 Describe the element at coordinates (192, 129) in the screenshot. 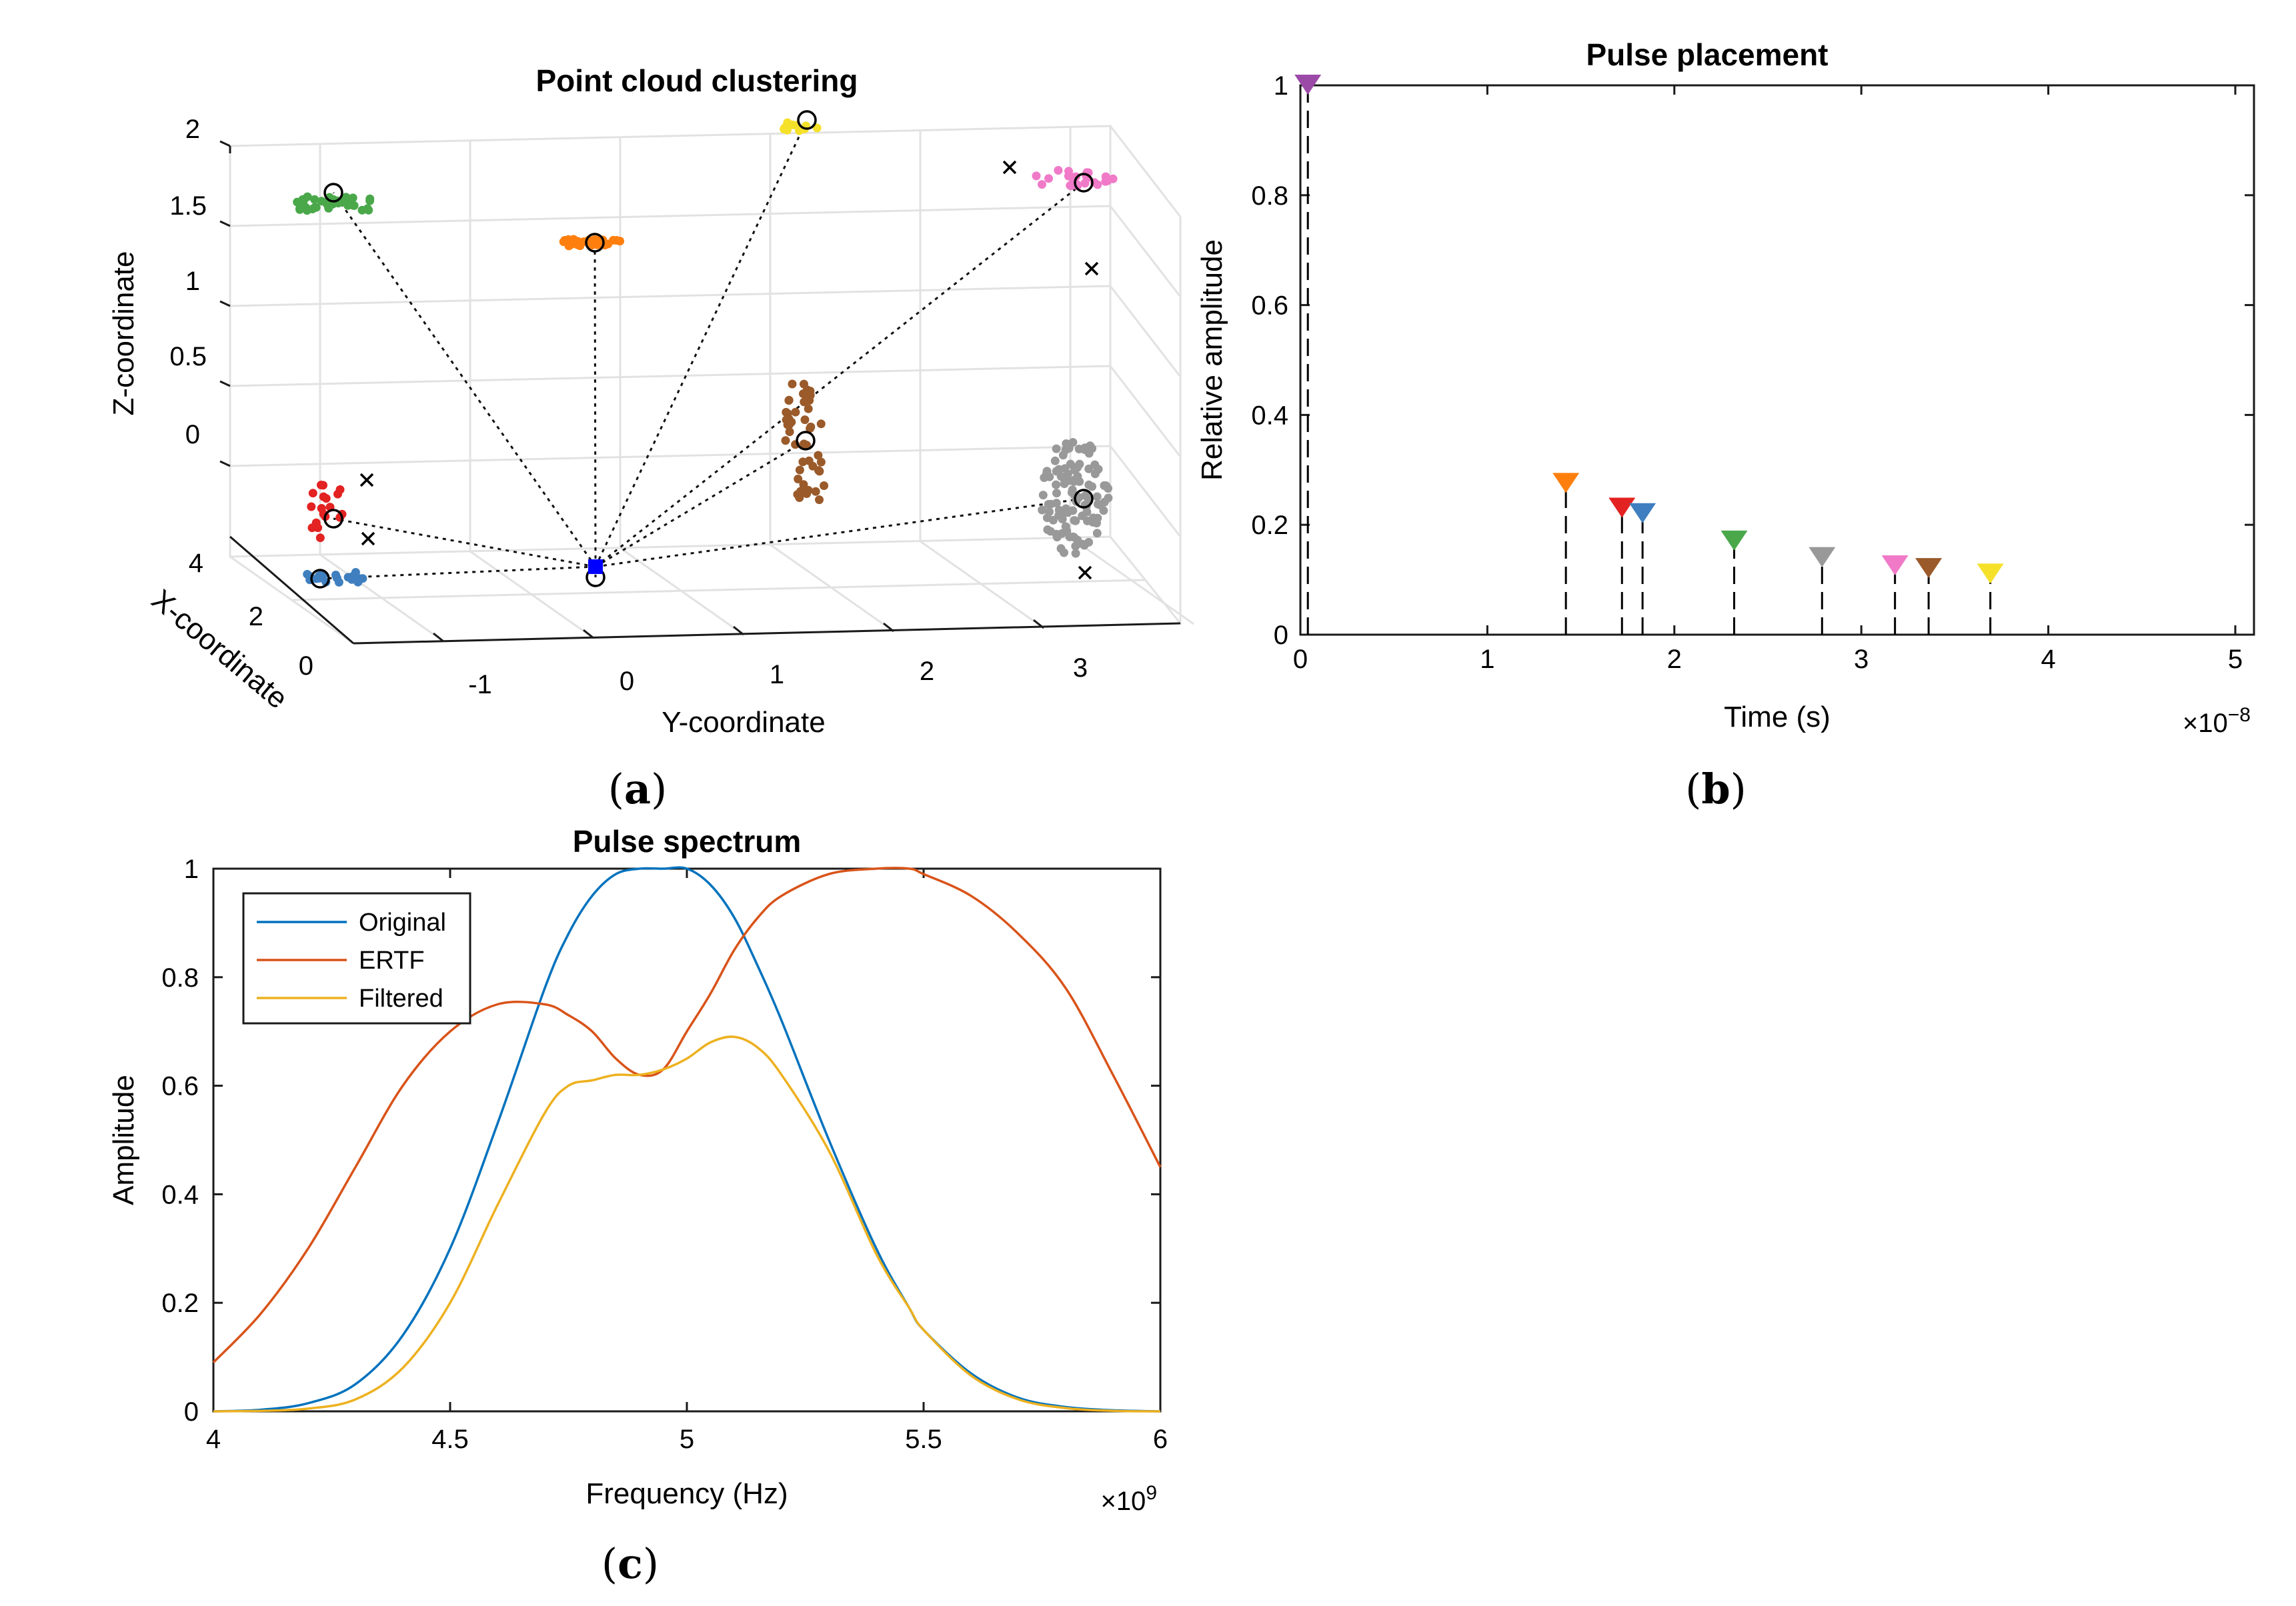

I see `panel-a-z-tick: 2` at that location.